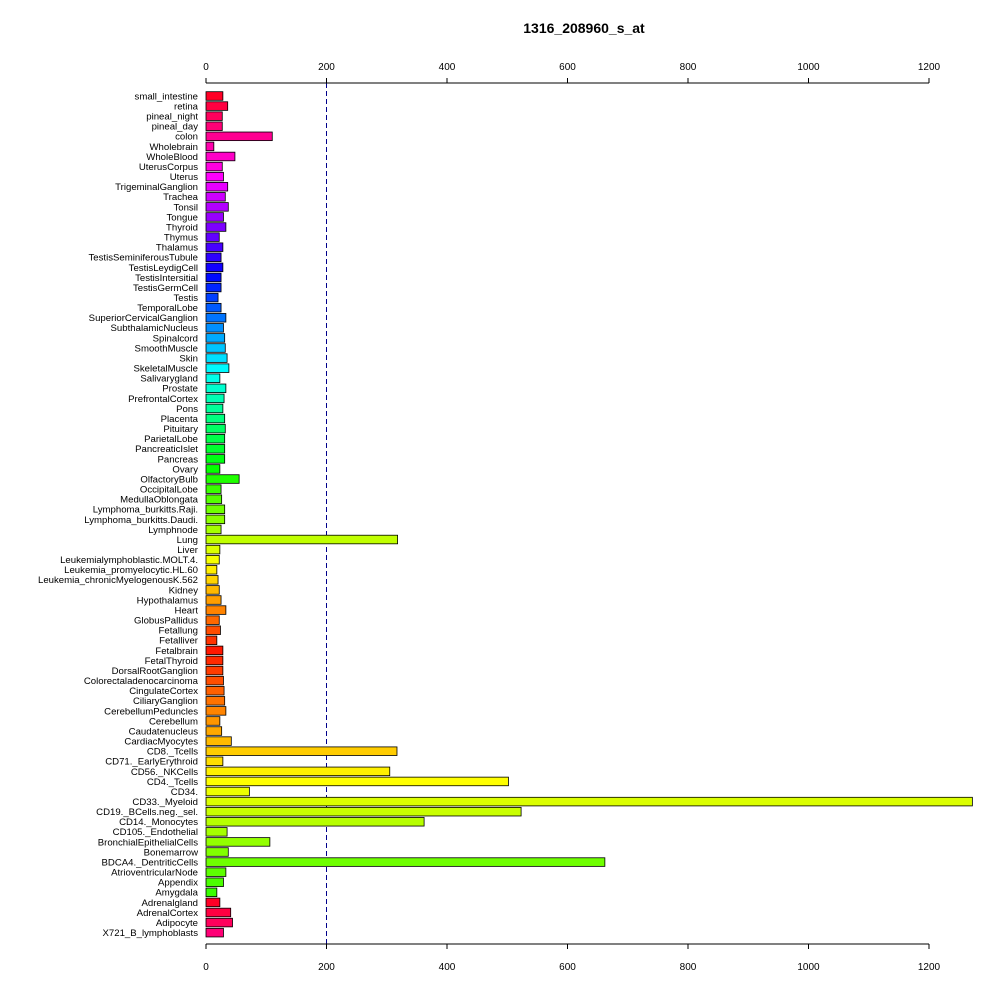 The image size is (1000, 1000). I want to click on category-label: X721_B_lymphoblasts, so click(151, 933).